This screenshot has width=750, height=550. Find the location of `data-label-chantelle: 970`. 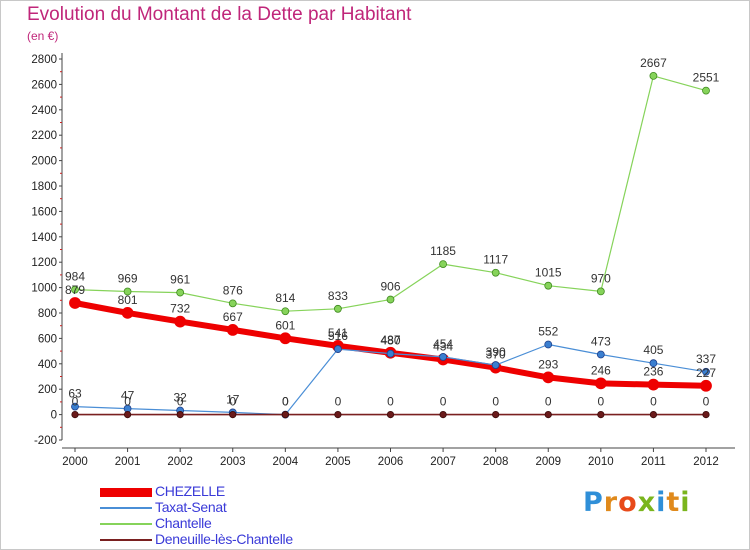

data-label-chantelle: 970 is located at coordinates (601, 278).